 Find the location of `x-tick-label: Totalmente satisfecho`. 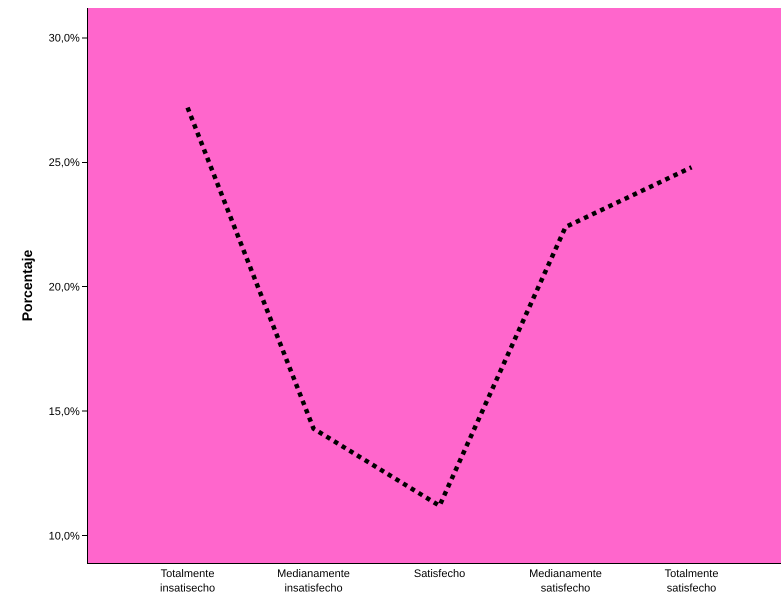

x-tick-label: Totalmente satisfecho is located at coordinates (691, 581).